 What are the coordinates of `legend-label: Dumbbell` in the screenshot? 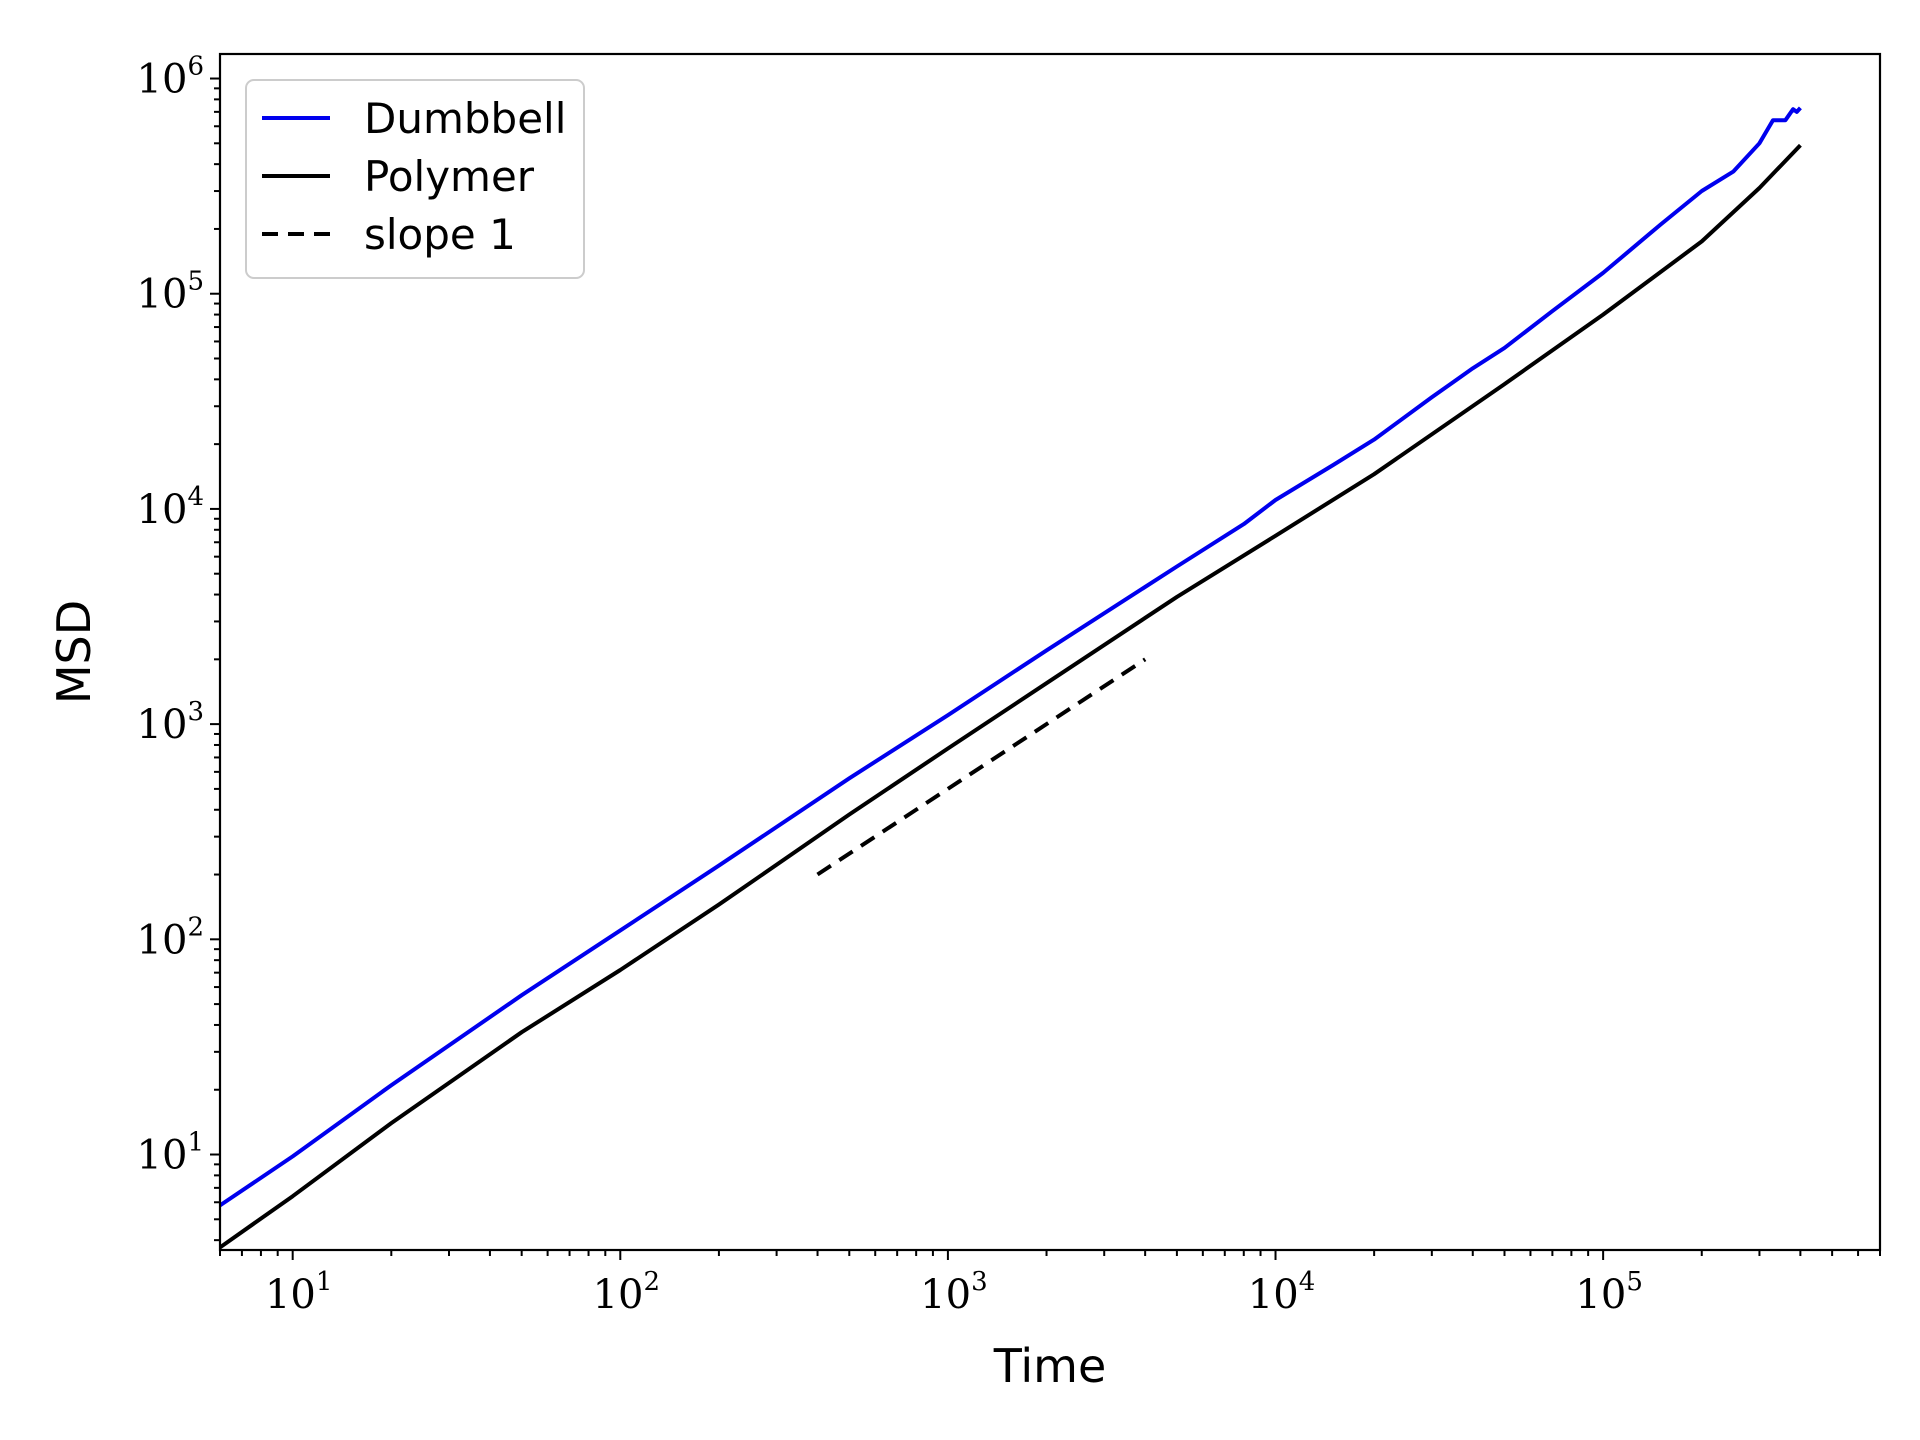 It's located at (465, 118).